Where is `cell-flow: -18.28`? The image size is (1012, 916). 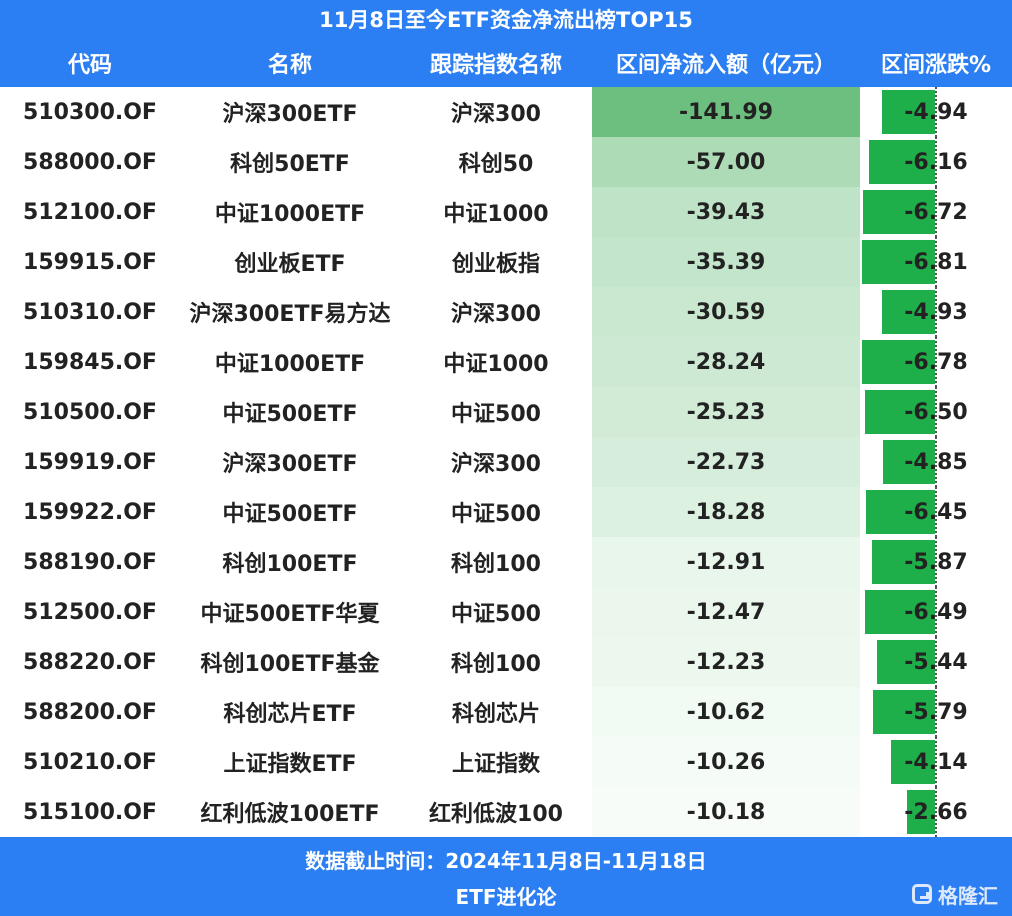
cell-flow: -18.28 is located at coordinates (726, 512).